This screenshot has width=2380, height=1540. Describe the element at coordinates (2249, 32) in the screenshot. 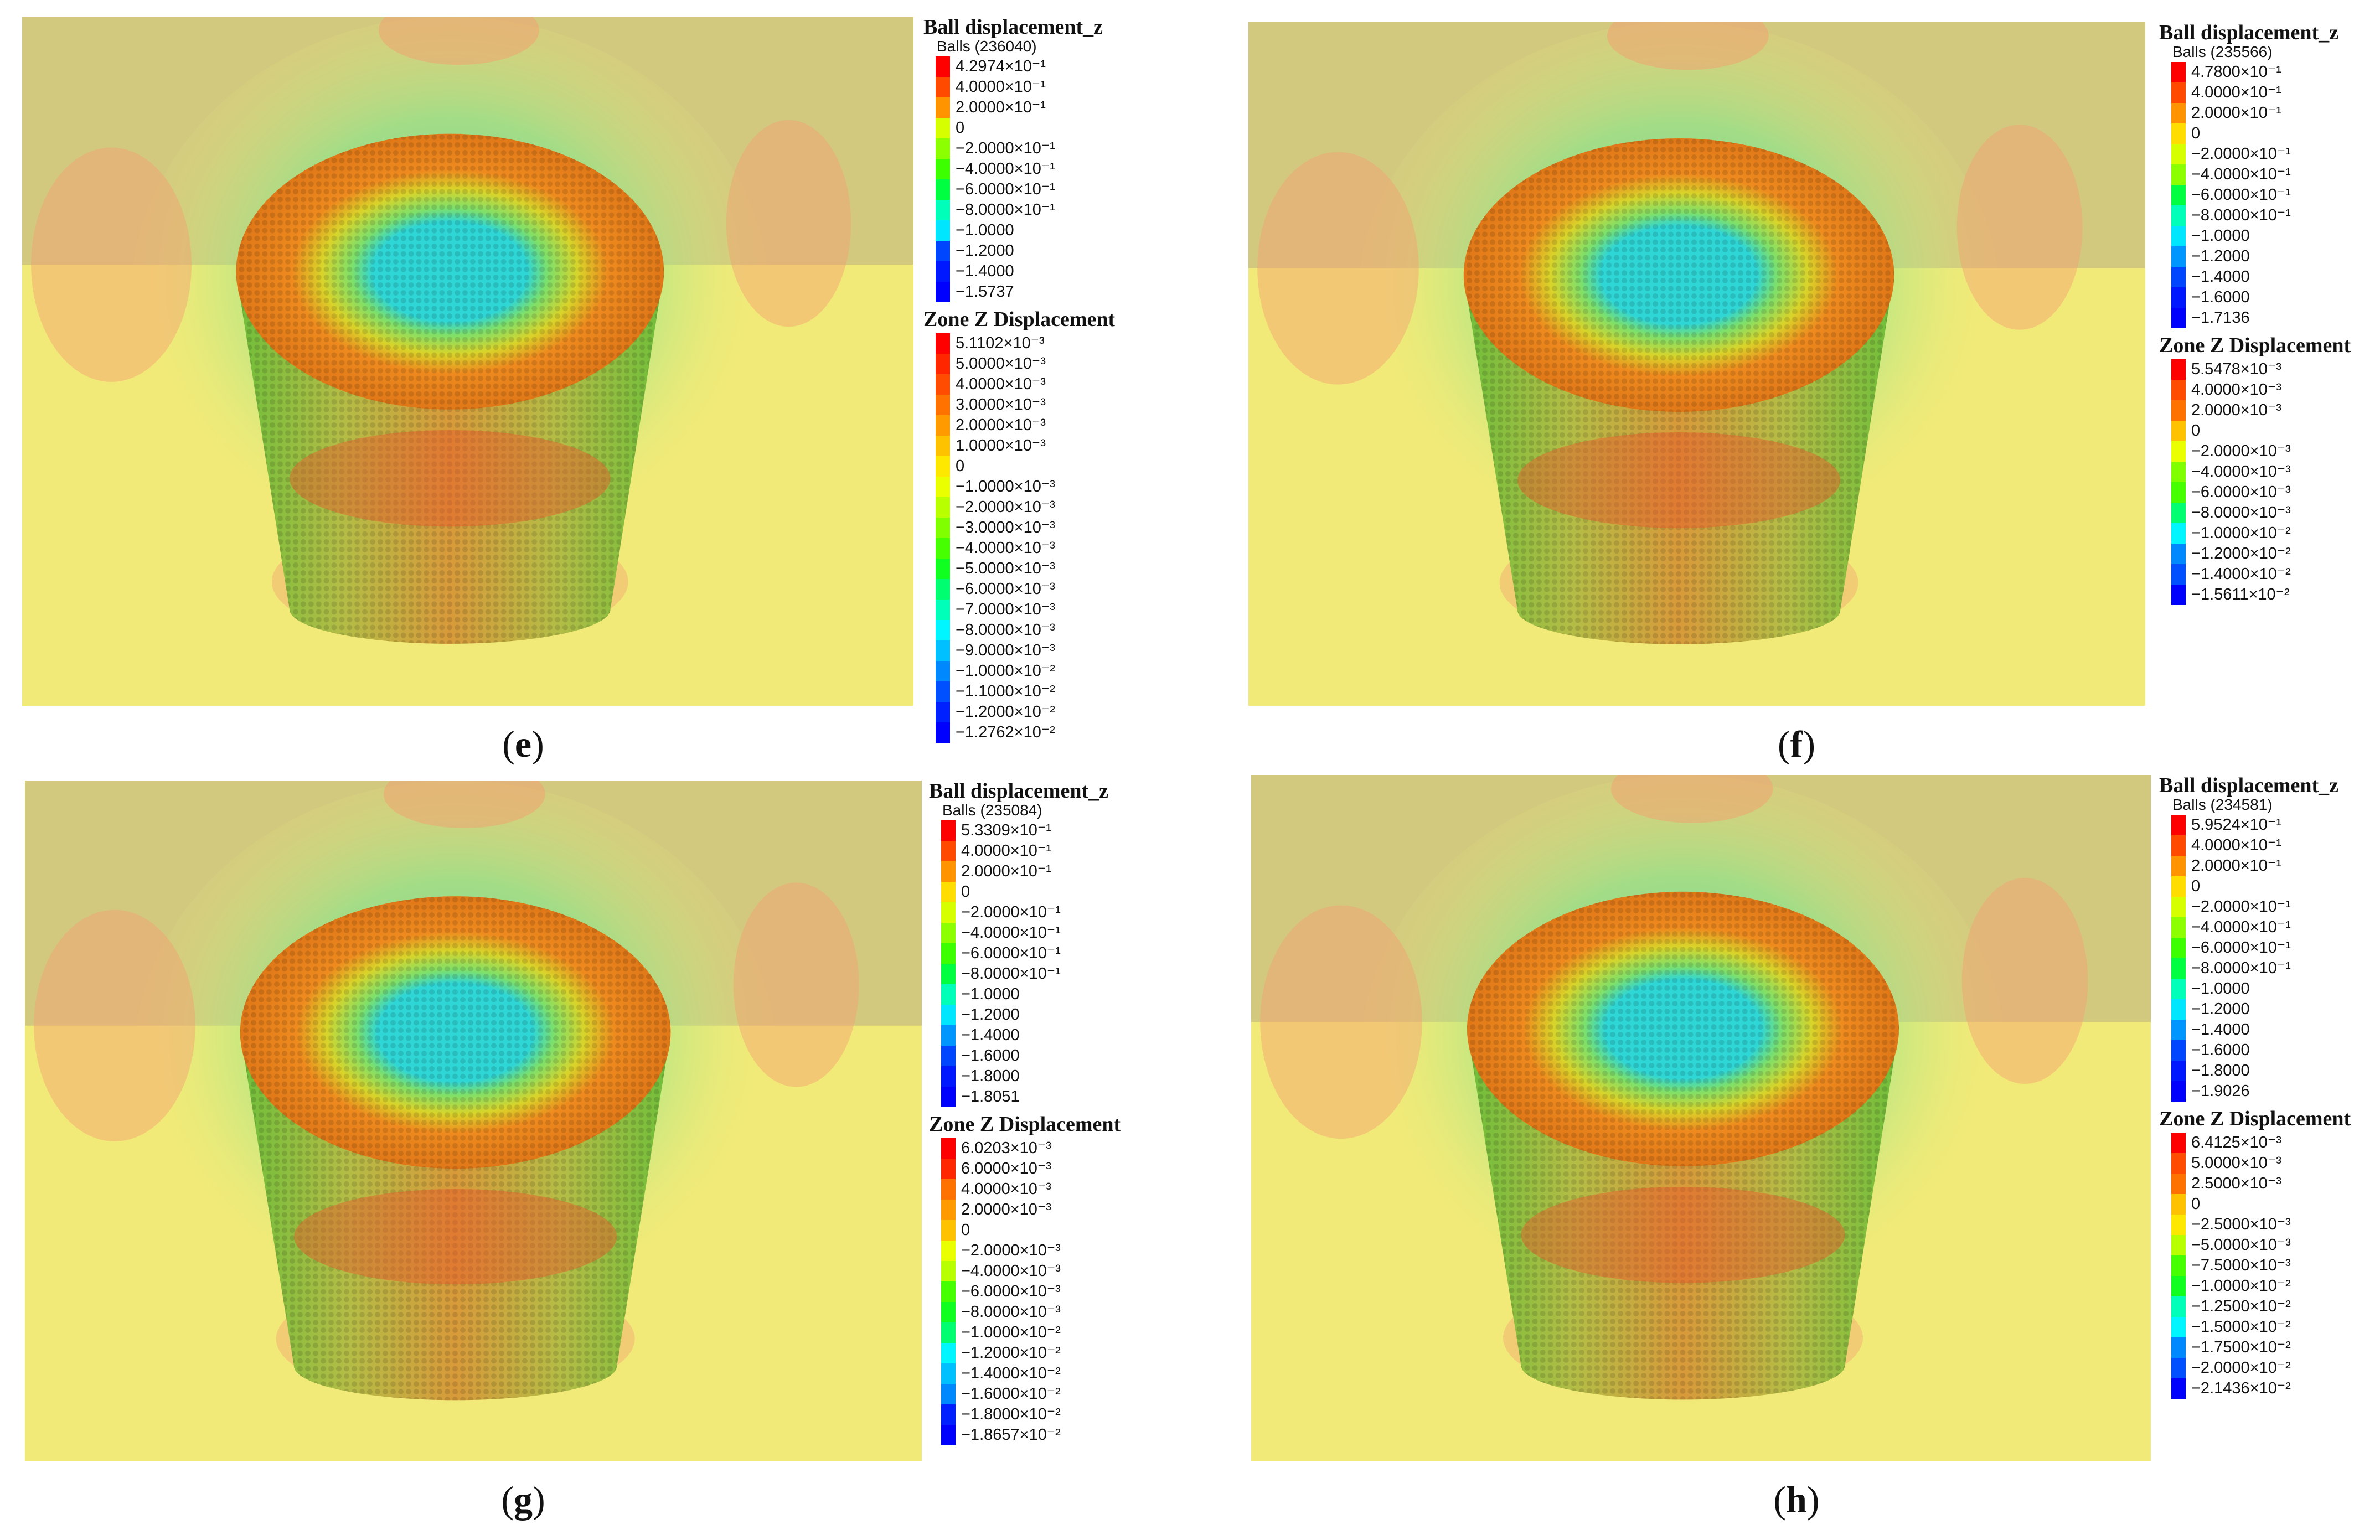

I see `ball-legend-title-f: Ball displacement_z` at that location.